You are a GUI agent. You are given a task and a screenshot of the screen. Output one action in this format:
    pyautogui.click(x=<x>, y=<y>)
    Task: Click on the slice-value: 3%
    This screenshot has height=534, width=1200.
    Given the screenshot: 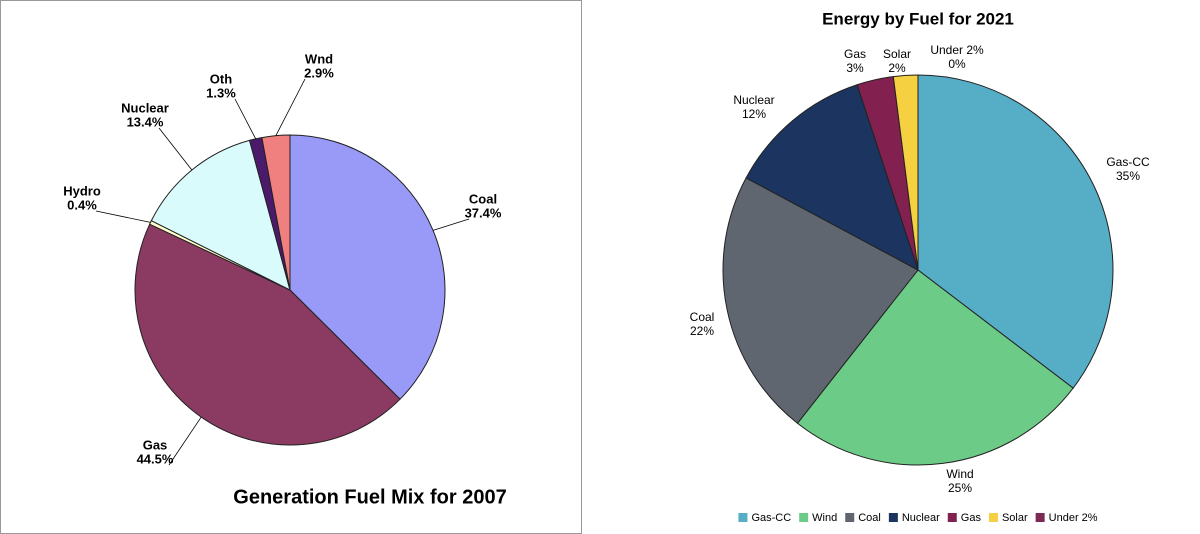 What is the action you would take?
    pyautogui.click(x=855, y=68)
    